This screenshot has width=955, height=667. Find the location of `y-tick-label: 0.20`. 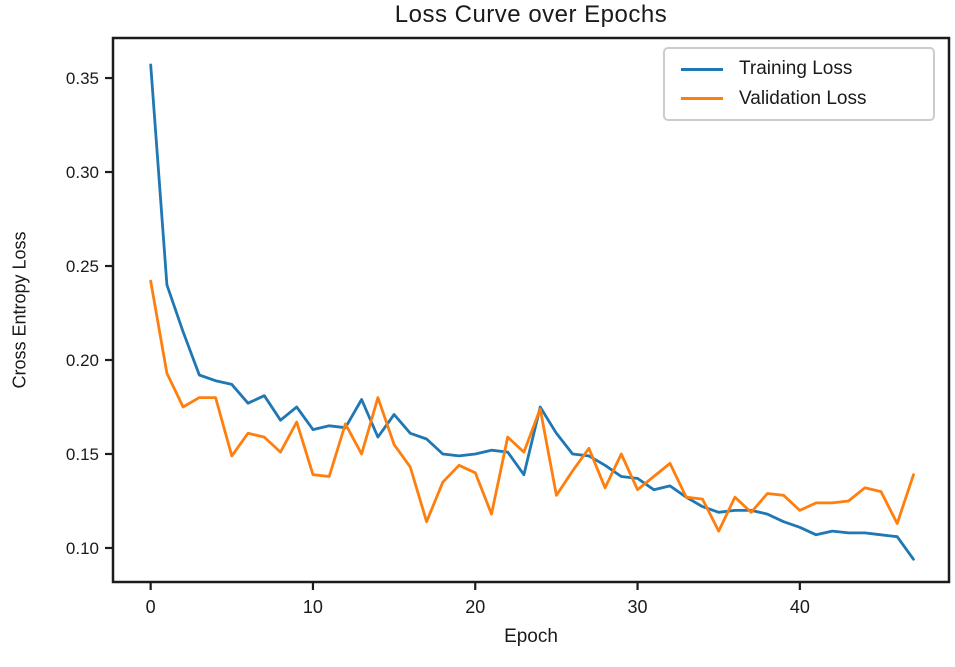

y-tick-label: 0.20 is located at coordinates (82, 360).